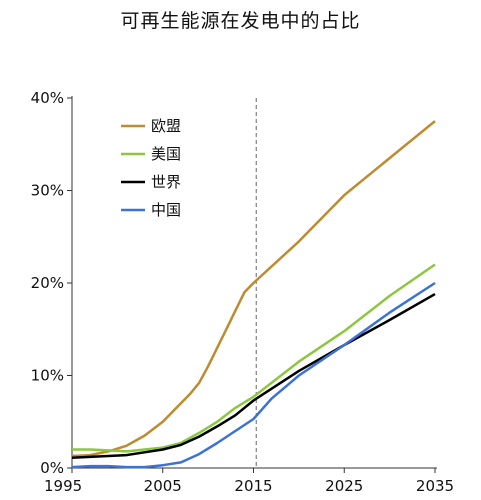  What do you see at coordinates (47, 98) in the screenshot?
I see `y-tick-label: 40%` at bounding box center [47, 98].